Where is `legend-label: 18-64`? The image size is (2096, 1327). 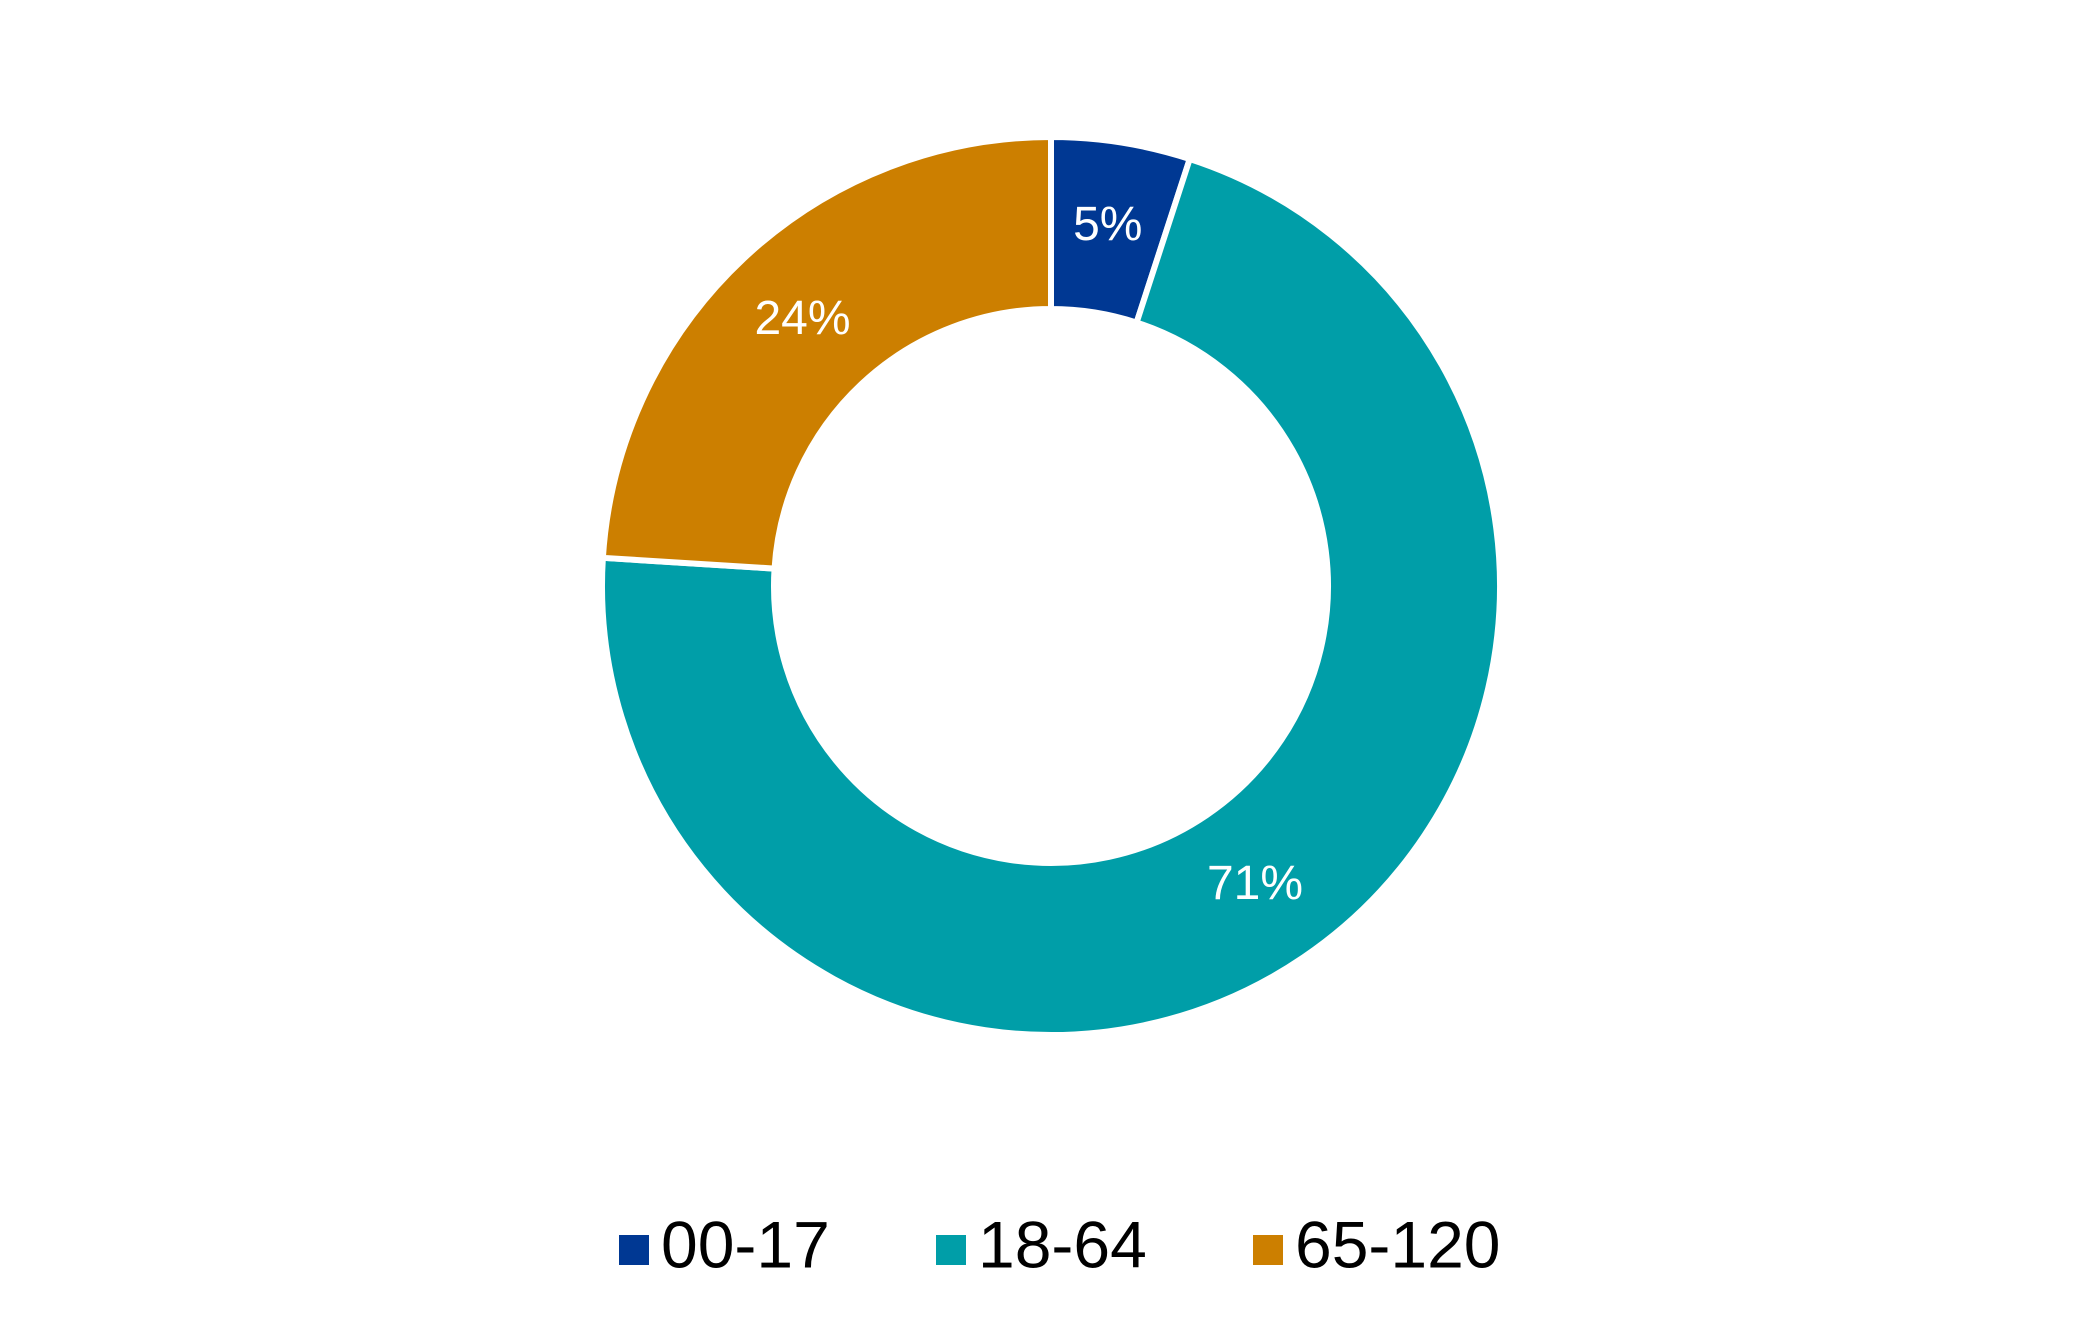
legend-label: 18-64 is located at coordinates (1062, 1244).